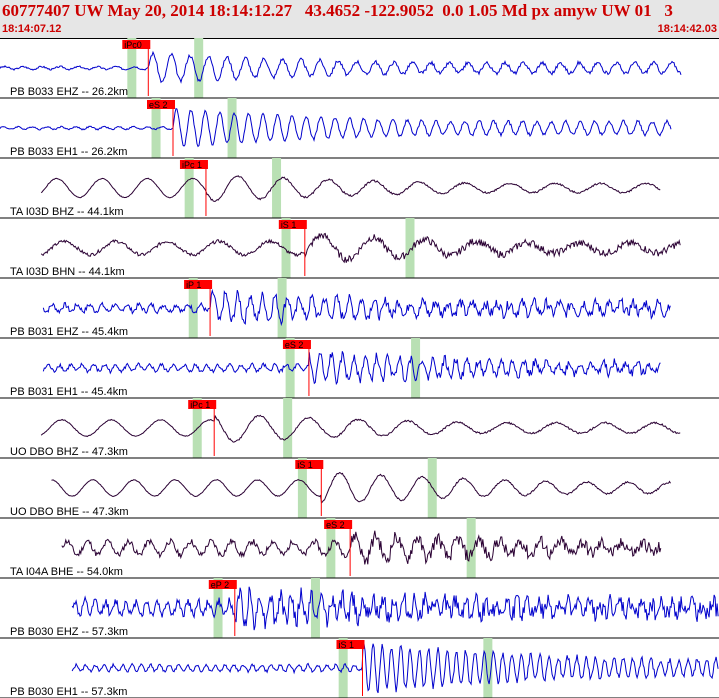 This screenshot has height=698, width=719. I want to click on trace-panel: iS 1 TA I03D BHN -- 44.1km, so click(359, 248).